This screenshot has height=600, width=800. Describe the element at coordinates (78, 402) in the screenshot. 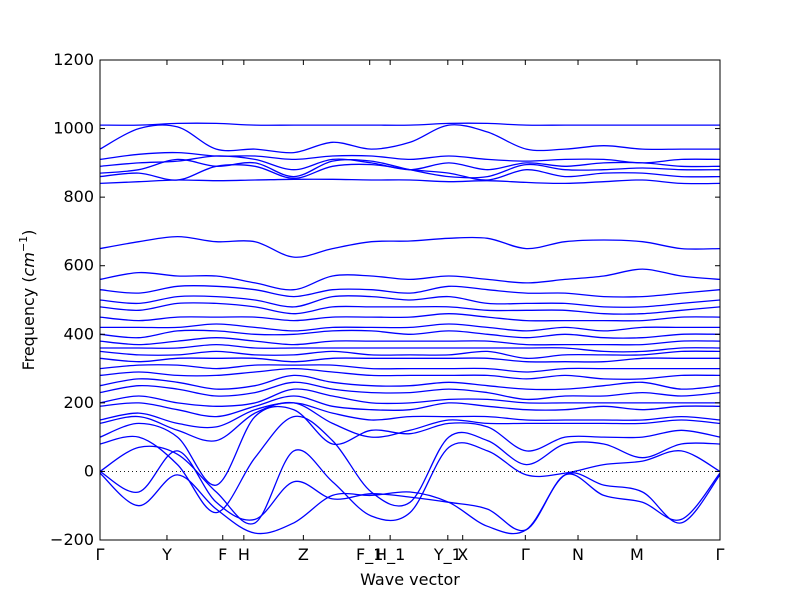

I see `y-tick-label: 200` at that location.